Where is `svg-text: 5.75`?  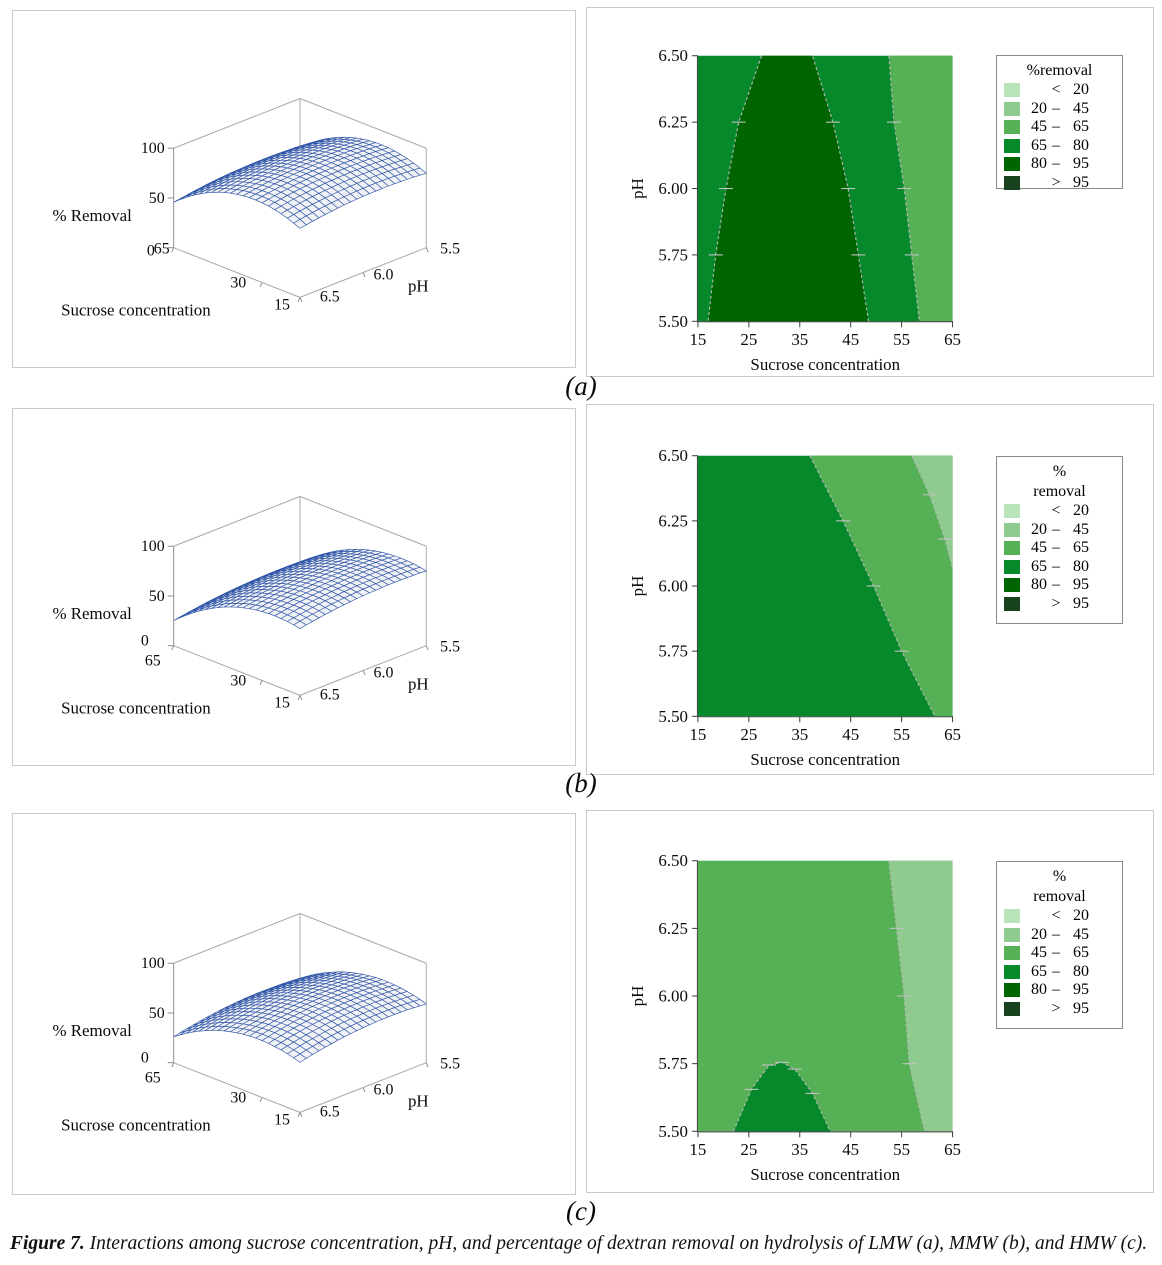
svg-text: 5.75 is located at coordinates (673, 1063).